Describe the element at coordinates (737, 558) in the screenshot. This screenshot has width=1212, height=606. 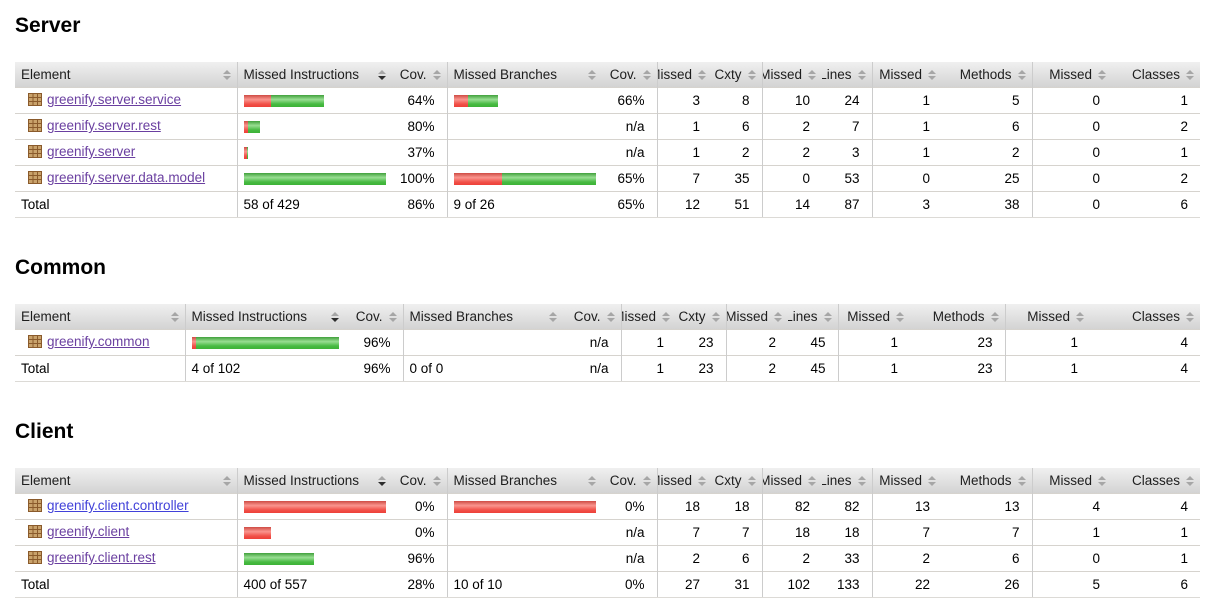
I see `cxty-cell: 6` at that location.